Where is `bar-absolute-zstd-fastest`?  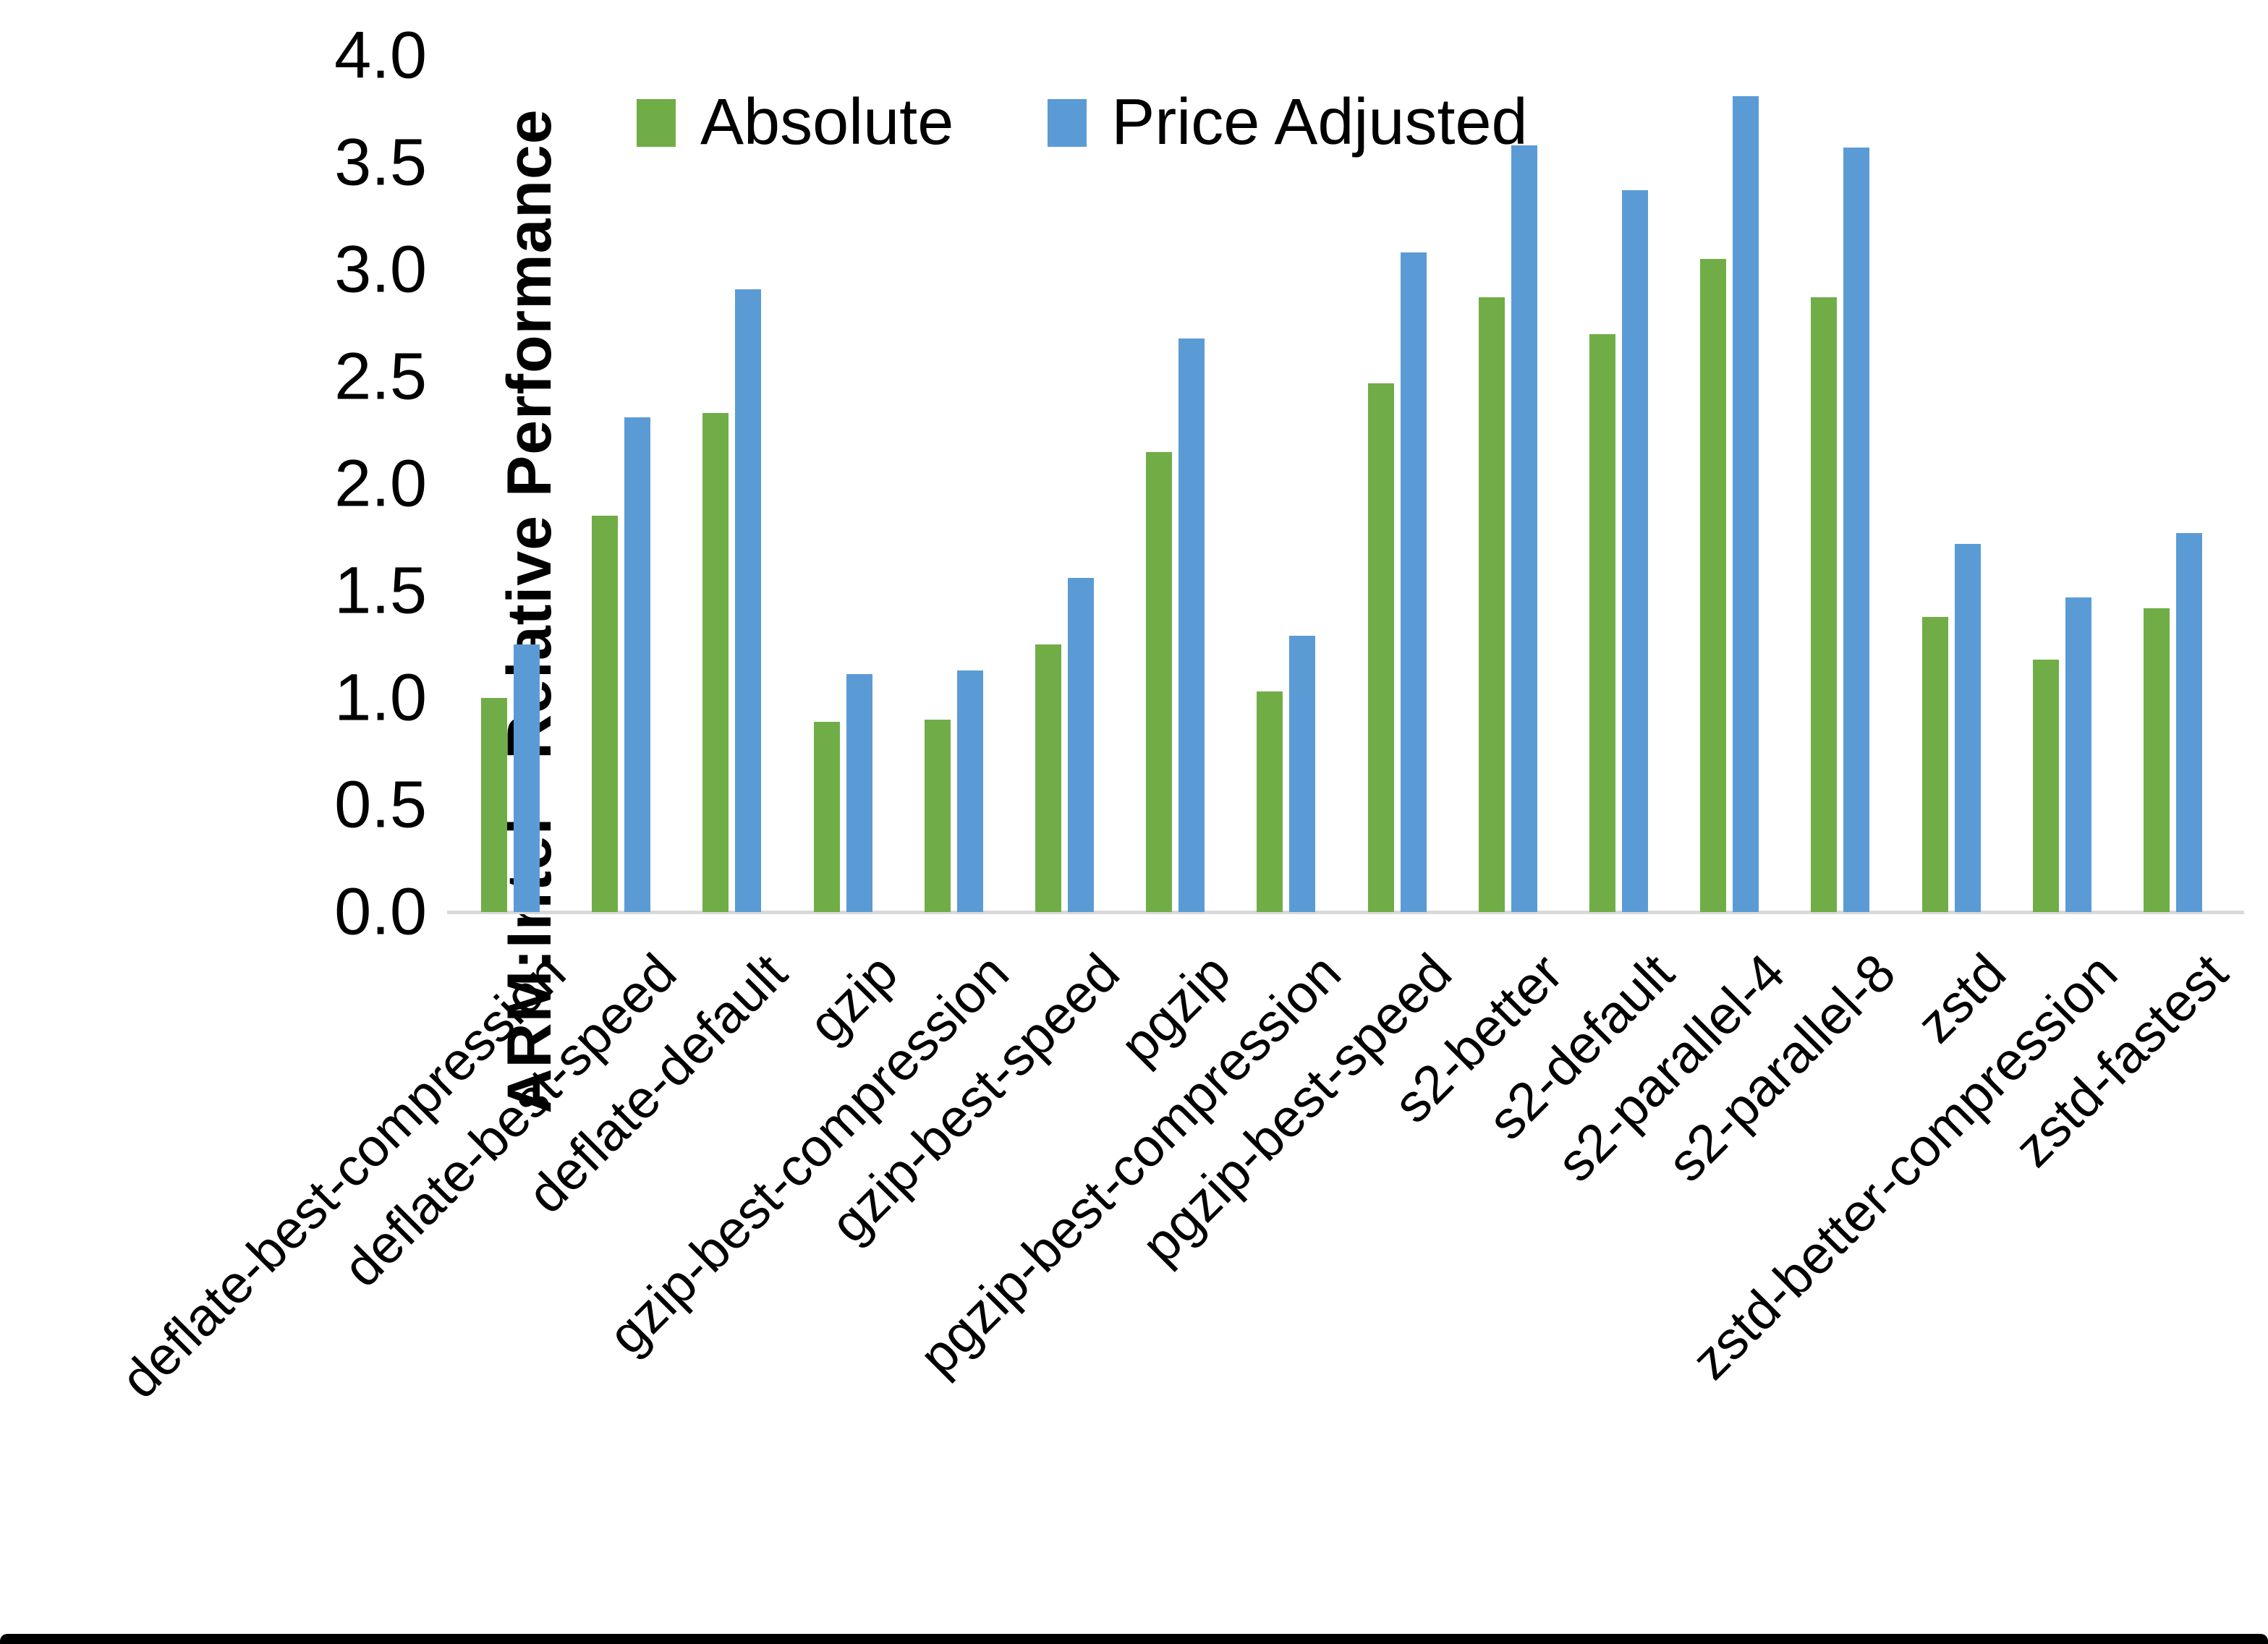 bar-absolute-zstd-fastest is located at coordinates (2157, 760).